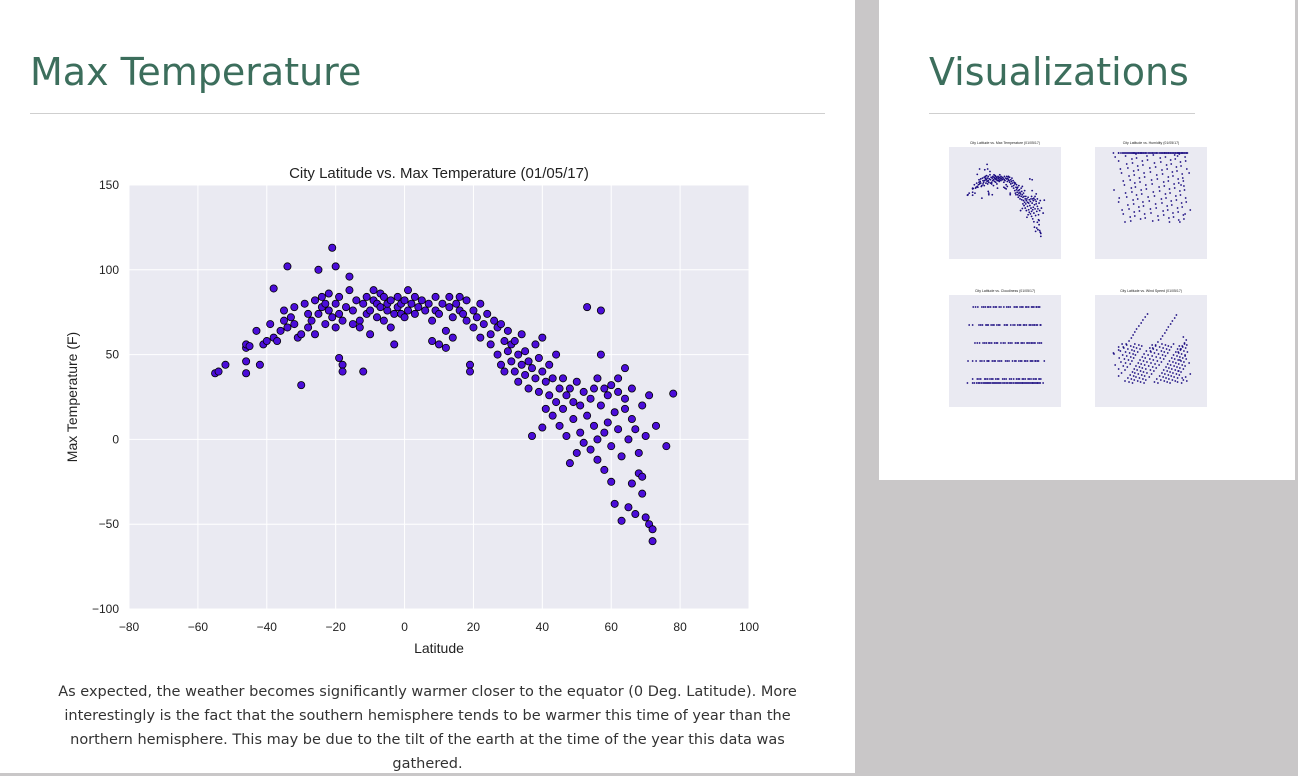 This screenshot has width=1298, height=776. I want to click on x-tick-label: 20, so click(474, 627).